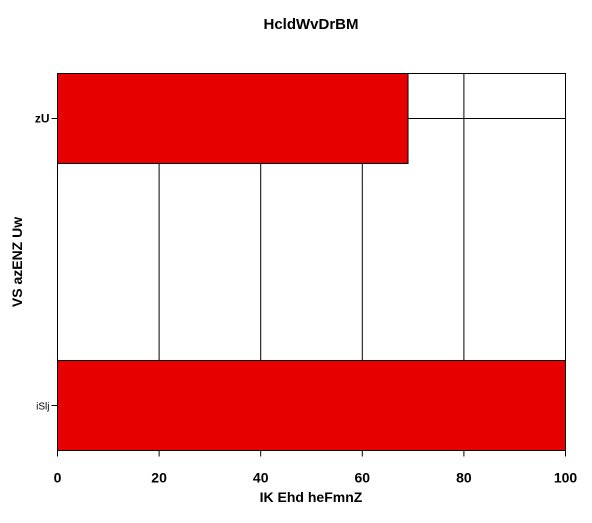 The width and height of the screenshot is (592, 523). I want to click on x-tick-label: 20, so click(159, 478).